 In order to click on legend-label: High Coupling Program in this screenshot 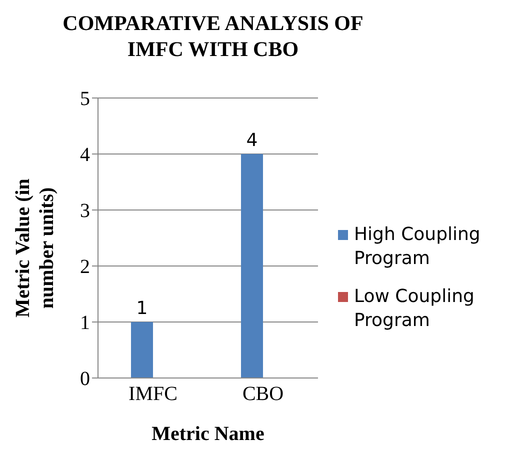, I will do `click(418, 247)`.